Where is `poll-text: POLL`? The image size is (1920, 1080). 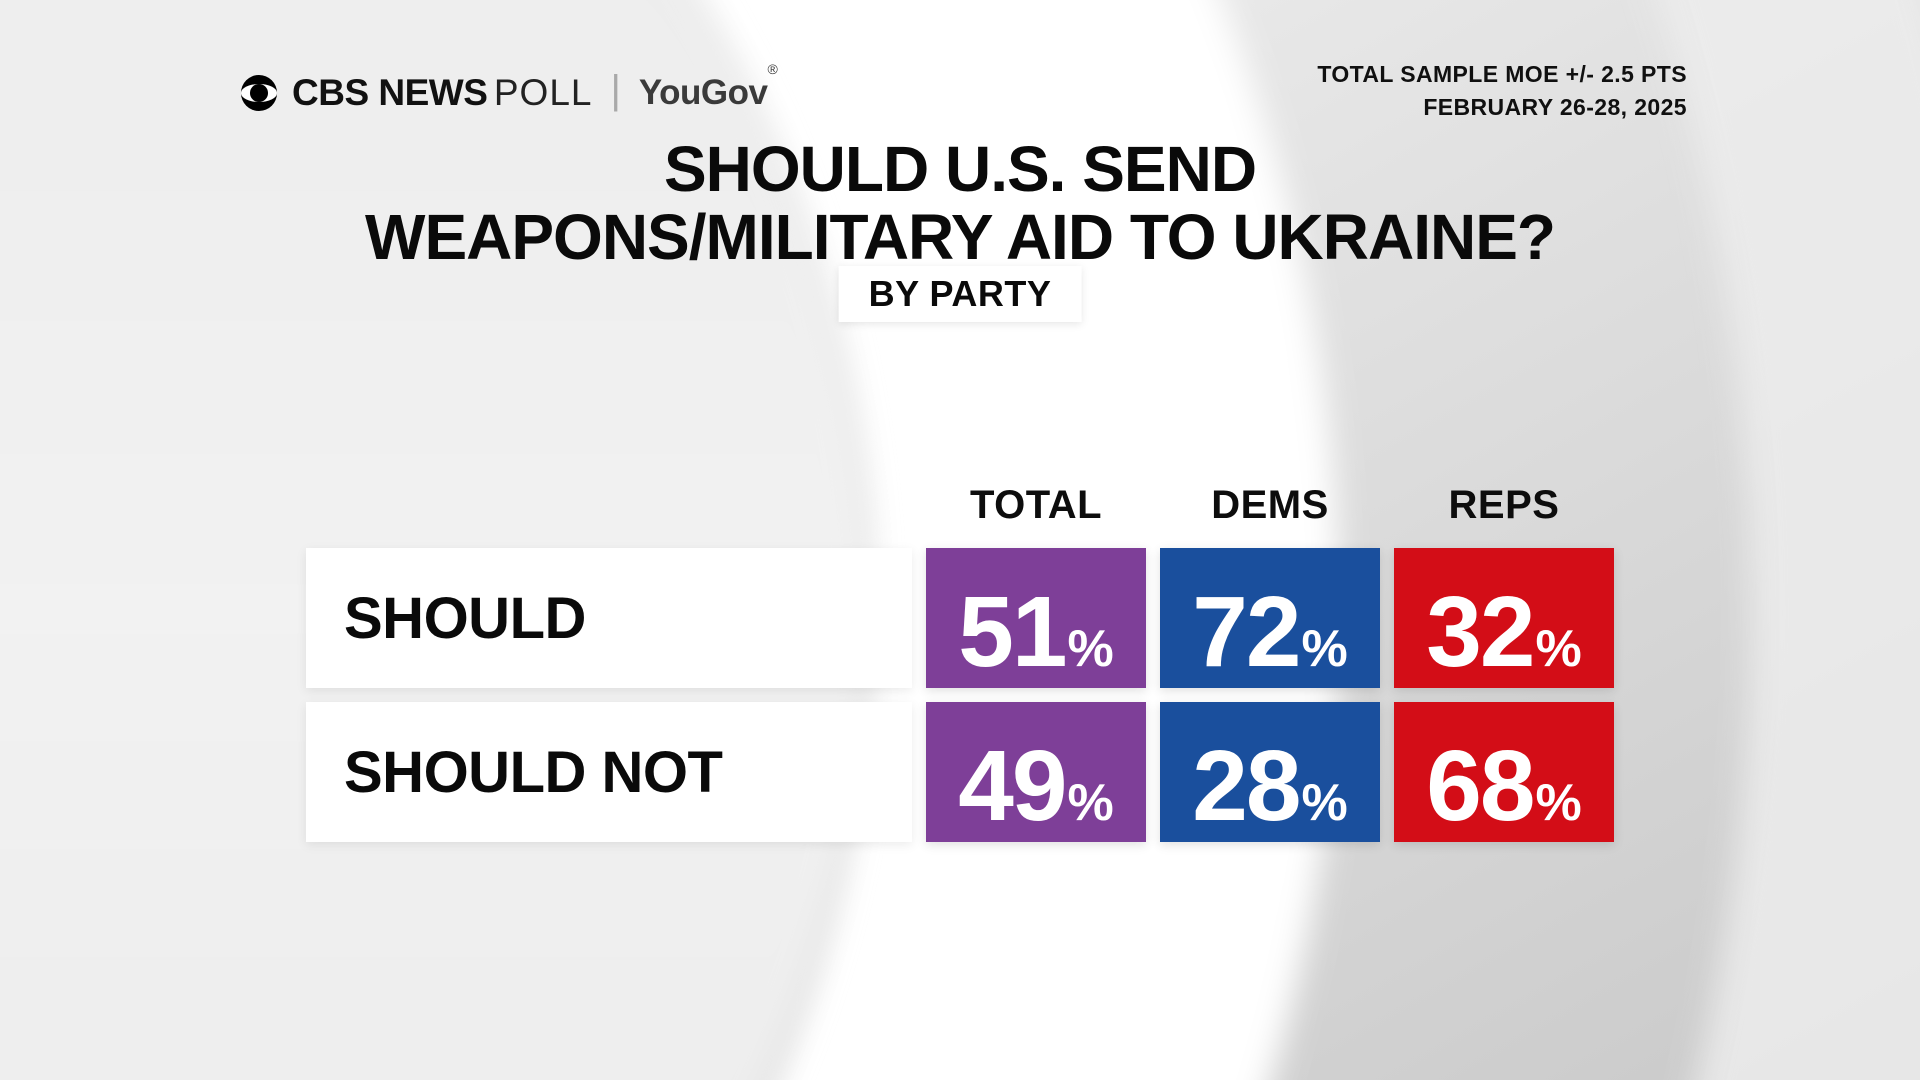
poll-text: POLL is located at coordinates (543, 92).